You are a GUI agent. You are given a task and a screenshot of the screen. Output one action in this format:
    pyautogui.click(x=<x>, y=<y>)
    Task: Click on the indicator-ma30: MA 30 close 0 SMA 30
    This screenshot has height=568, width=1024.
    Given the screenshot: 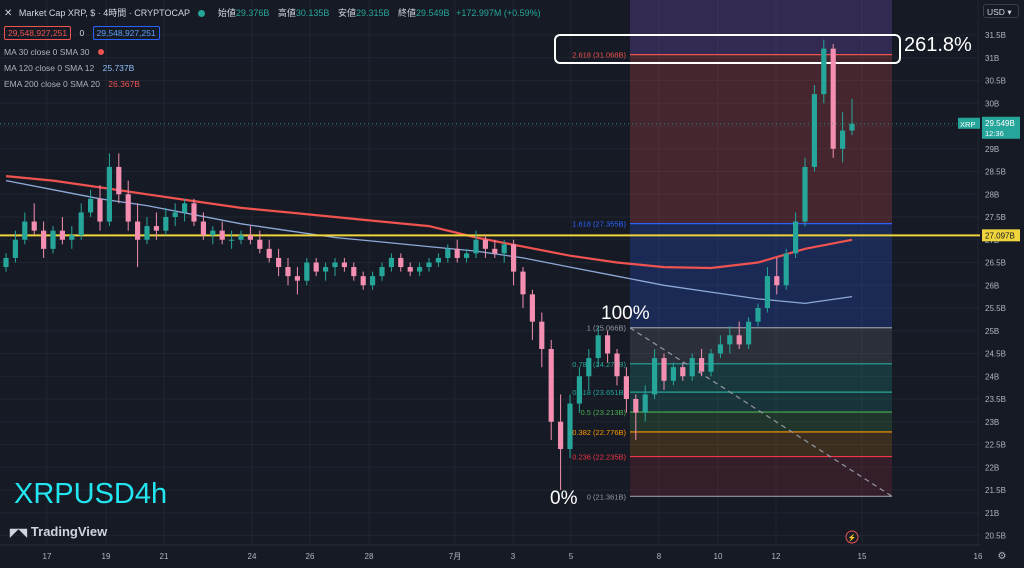 What is the action you would take?
    pyautogui.click(x=54, y=52)
    